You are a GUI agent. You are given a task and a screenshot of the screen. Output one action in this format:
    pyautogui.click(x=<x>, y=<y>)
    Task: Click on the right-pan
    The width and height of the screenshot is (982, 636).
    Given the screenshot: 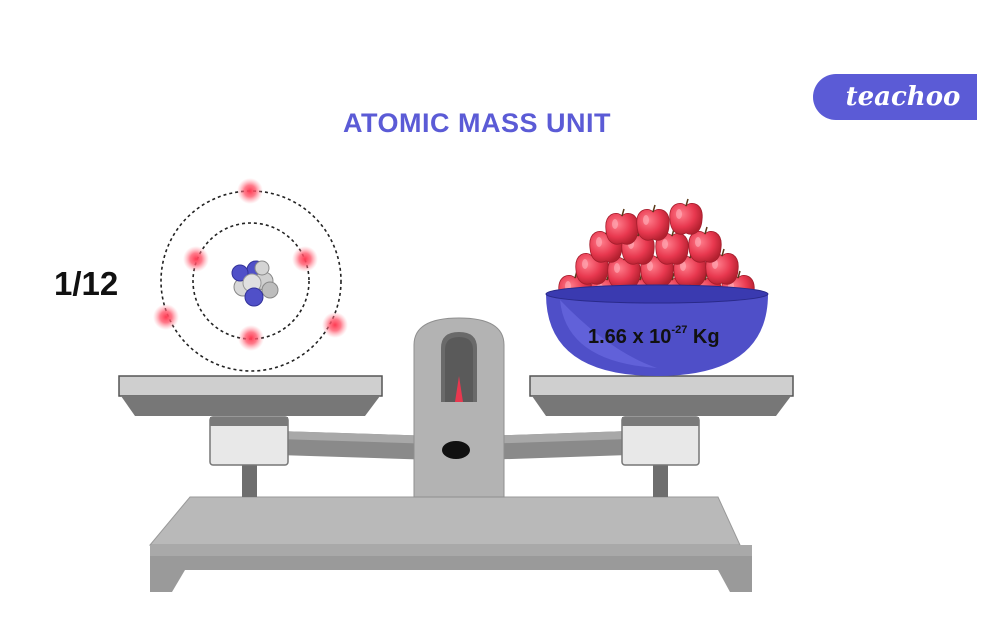 What is the action you would take?
    pyautogui.click(x=661, y=436)
    